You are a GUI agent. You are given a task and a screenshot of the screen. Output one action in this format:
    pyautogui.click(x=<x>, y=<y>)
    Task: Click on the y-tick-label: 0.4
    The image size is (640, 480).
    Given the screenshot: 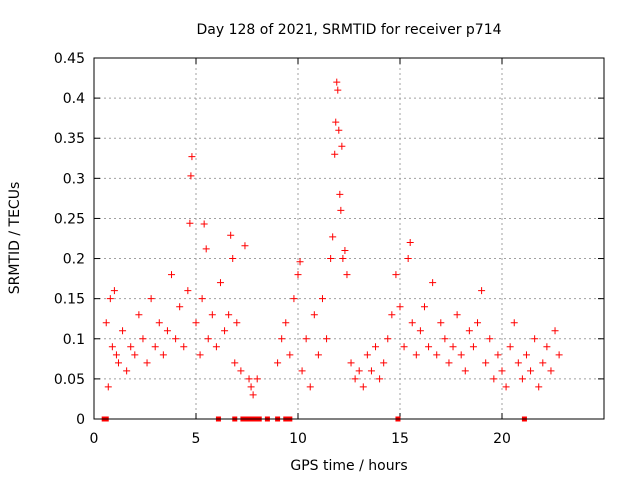 What is the action you would take?
    pyautogui.click(x=74, y=99)
    